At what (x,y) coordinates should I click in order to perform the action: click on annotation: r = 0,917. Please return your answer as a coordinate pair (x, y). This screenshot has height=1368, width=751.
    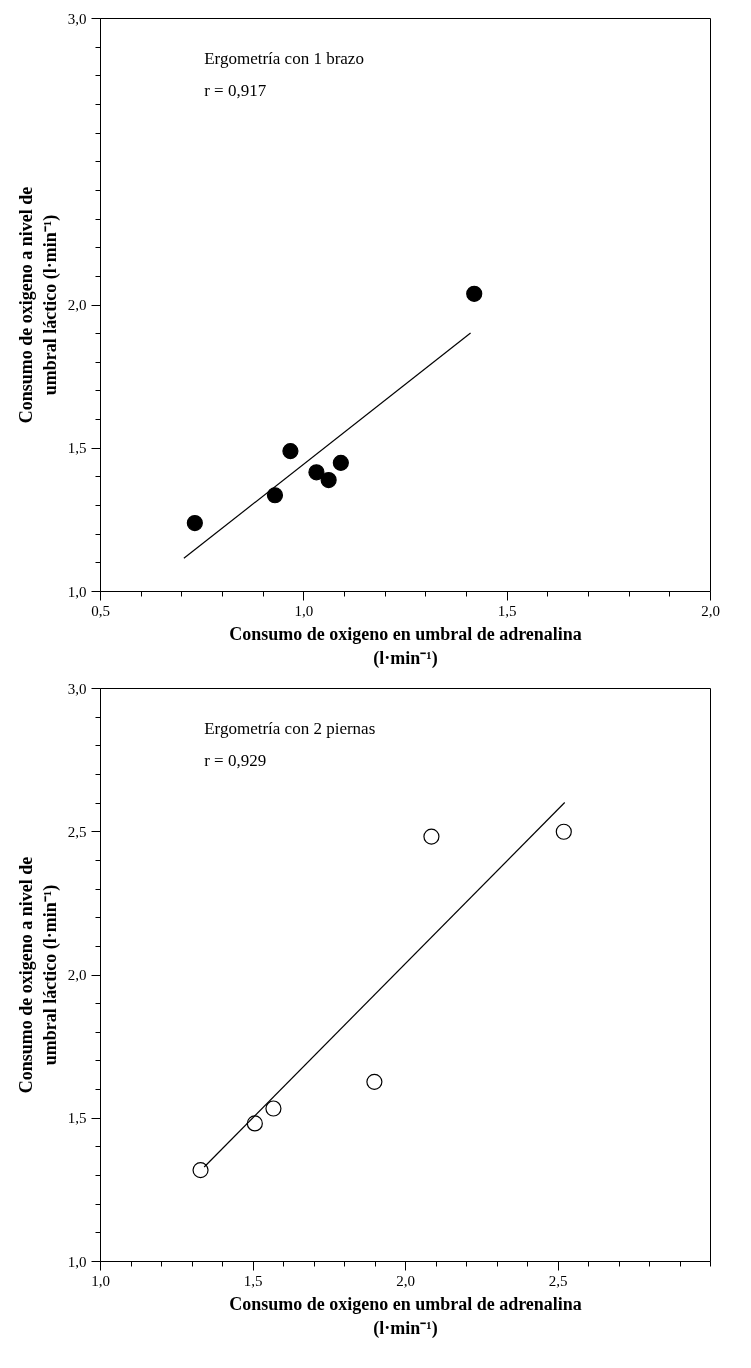
    Looking at the image, I should click on (235, 90).